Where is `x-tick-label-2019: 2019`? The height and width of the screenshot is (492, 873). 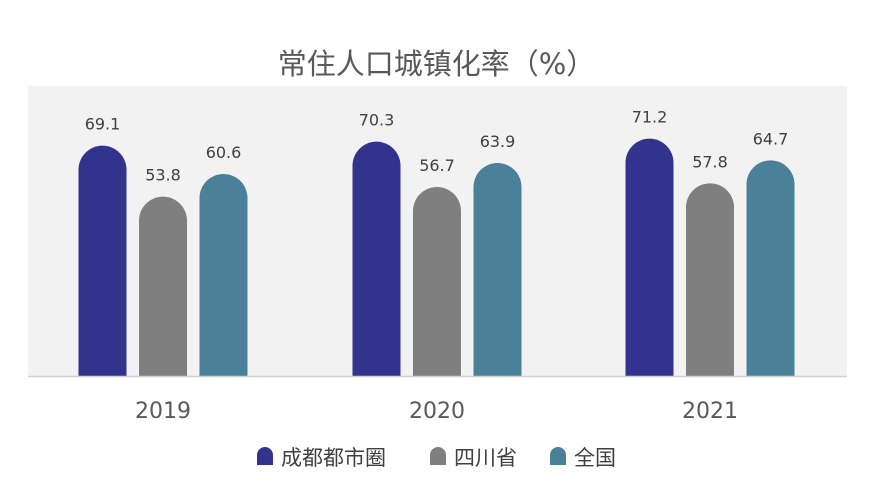 x-tick-label-2019: 2019 is located at coordinates (163, 411).